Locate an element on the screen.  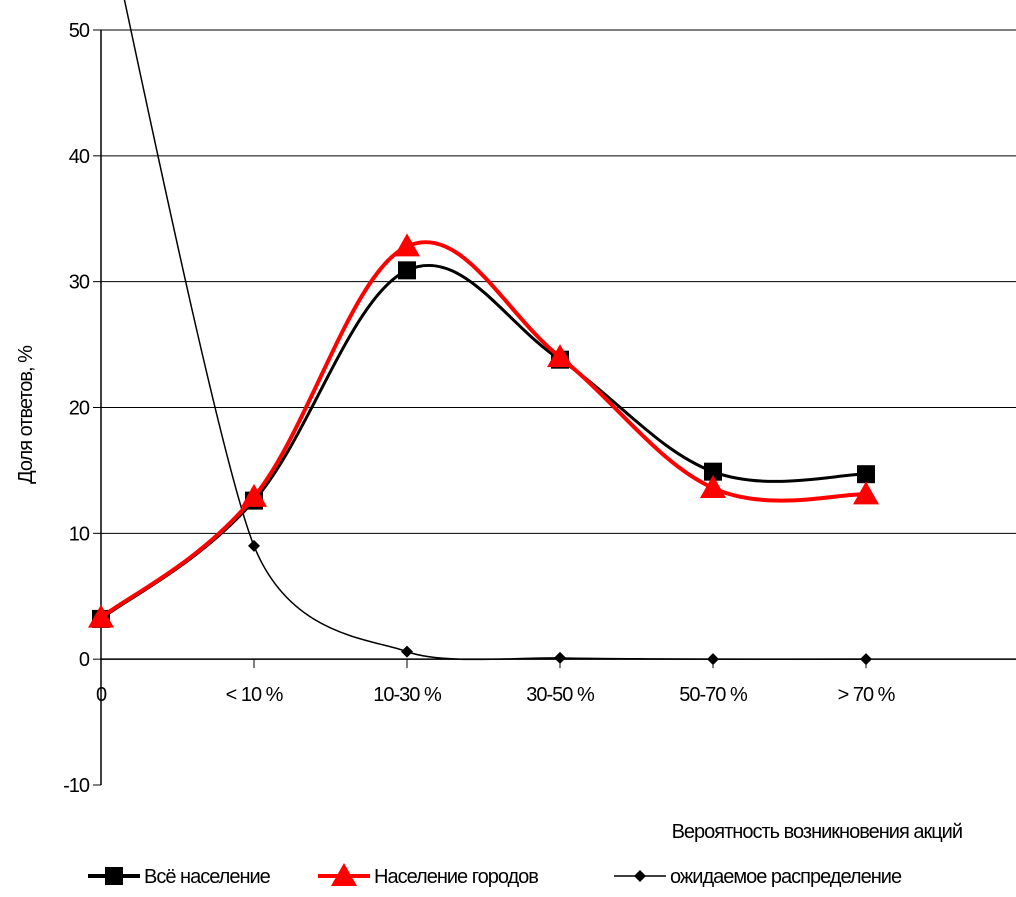
y-tick-labels: 50 40 30 20 10 0 -10 is located at coordinates (77, 408).